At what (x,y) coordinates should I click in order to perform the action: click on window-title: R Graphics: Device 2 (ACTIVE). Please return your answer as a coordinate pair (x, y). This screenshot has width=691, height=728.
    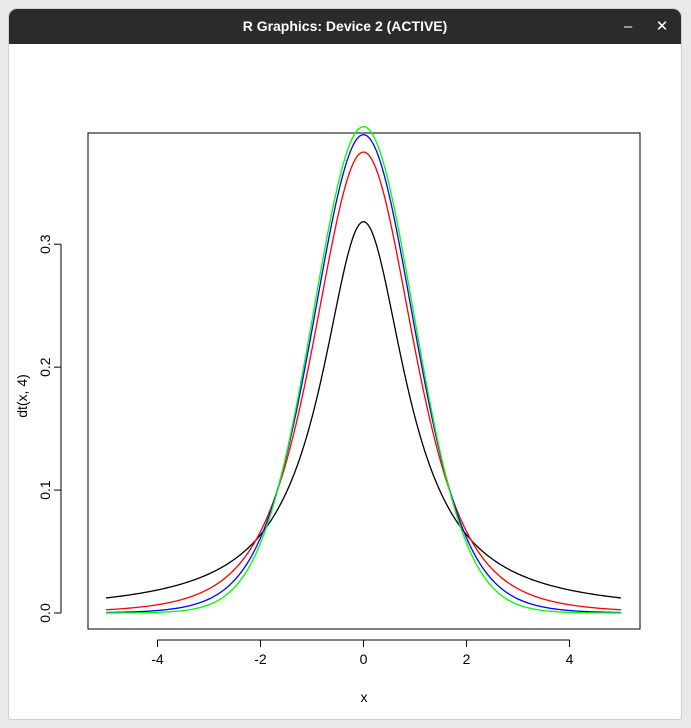
    Looking at the image, I should click on (345, 26).